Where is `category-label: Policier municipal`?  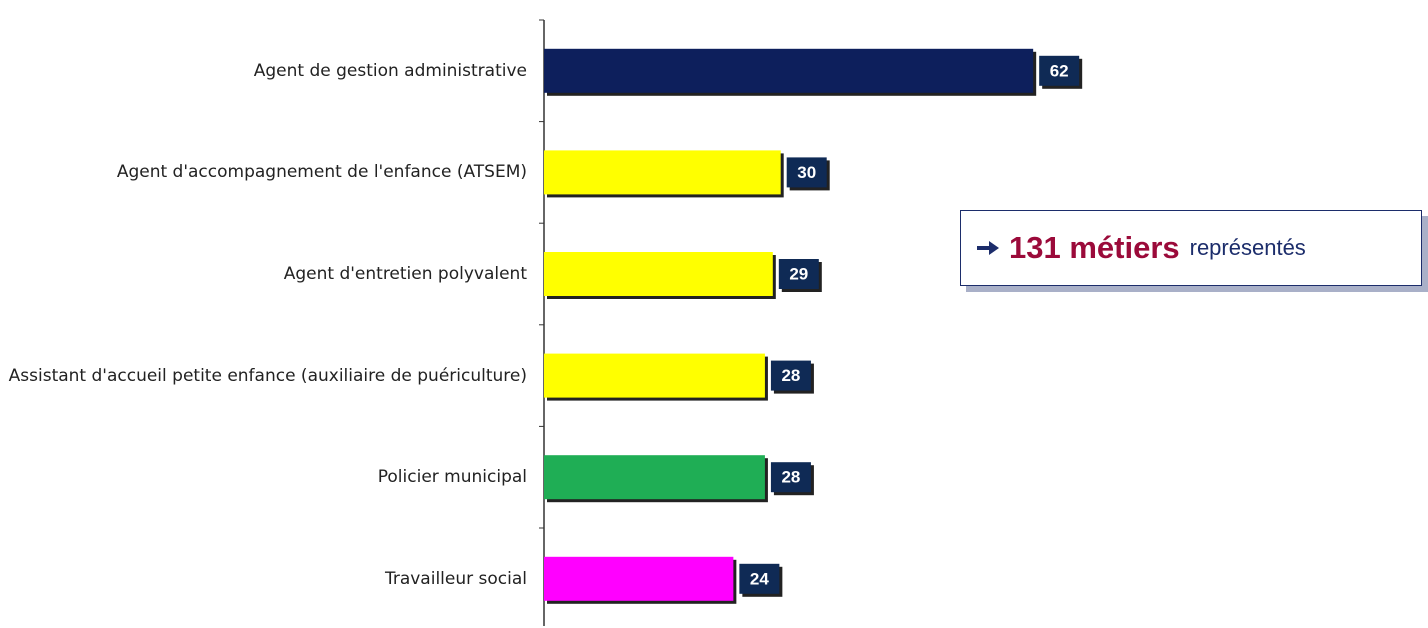
category-label: Policier municipal is located at coordinates (452, 477).